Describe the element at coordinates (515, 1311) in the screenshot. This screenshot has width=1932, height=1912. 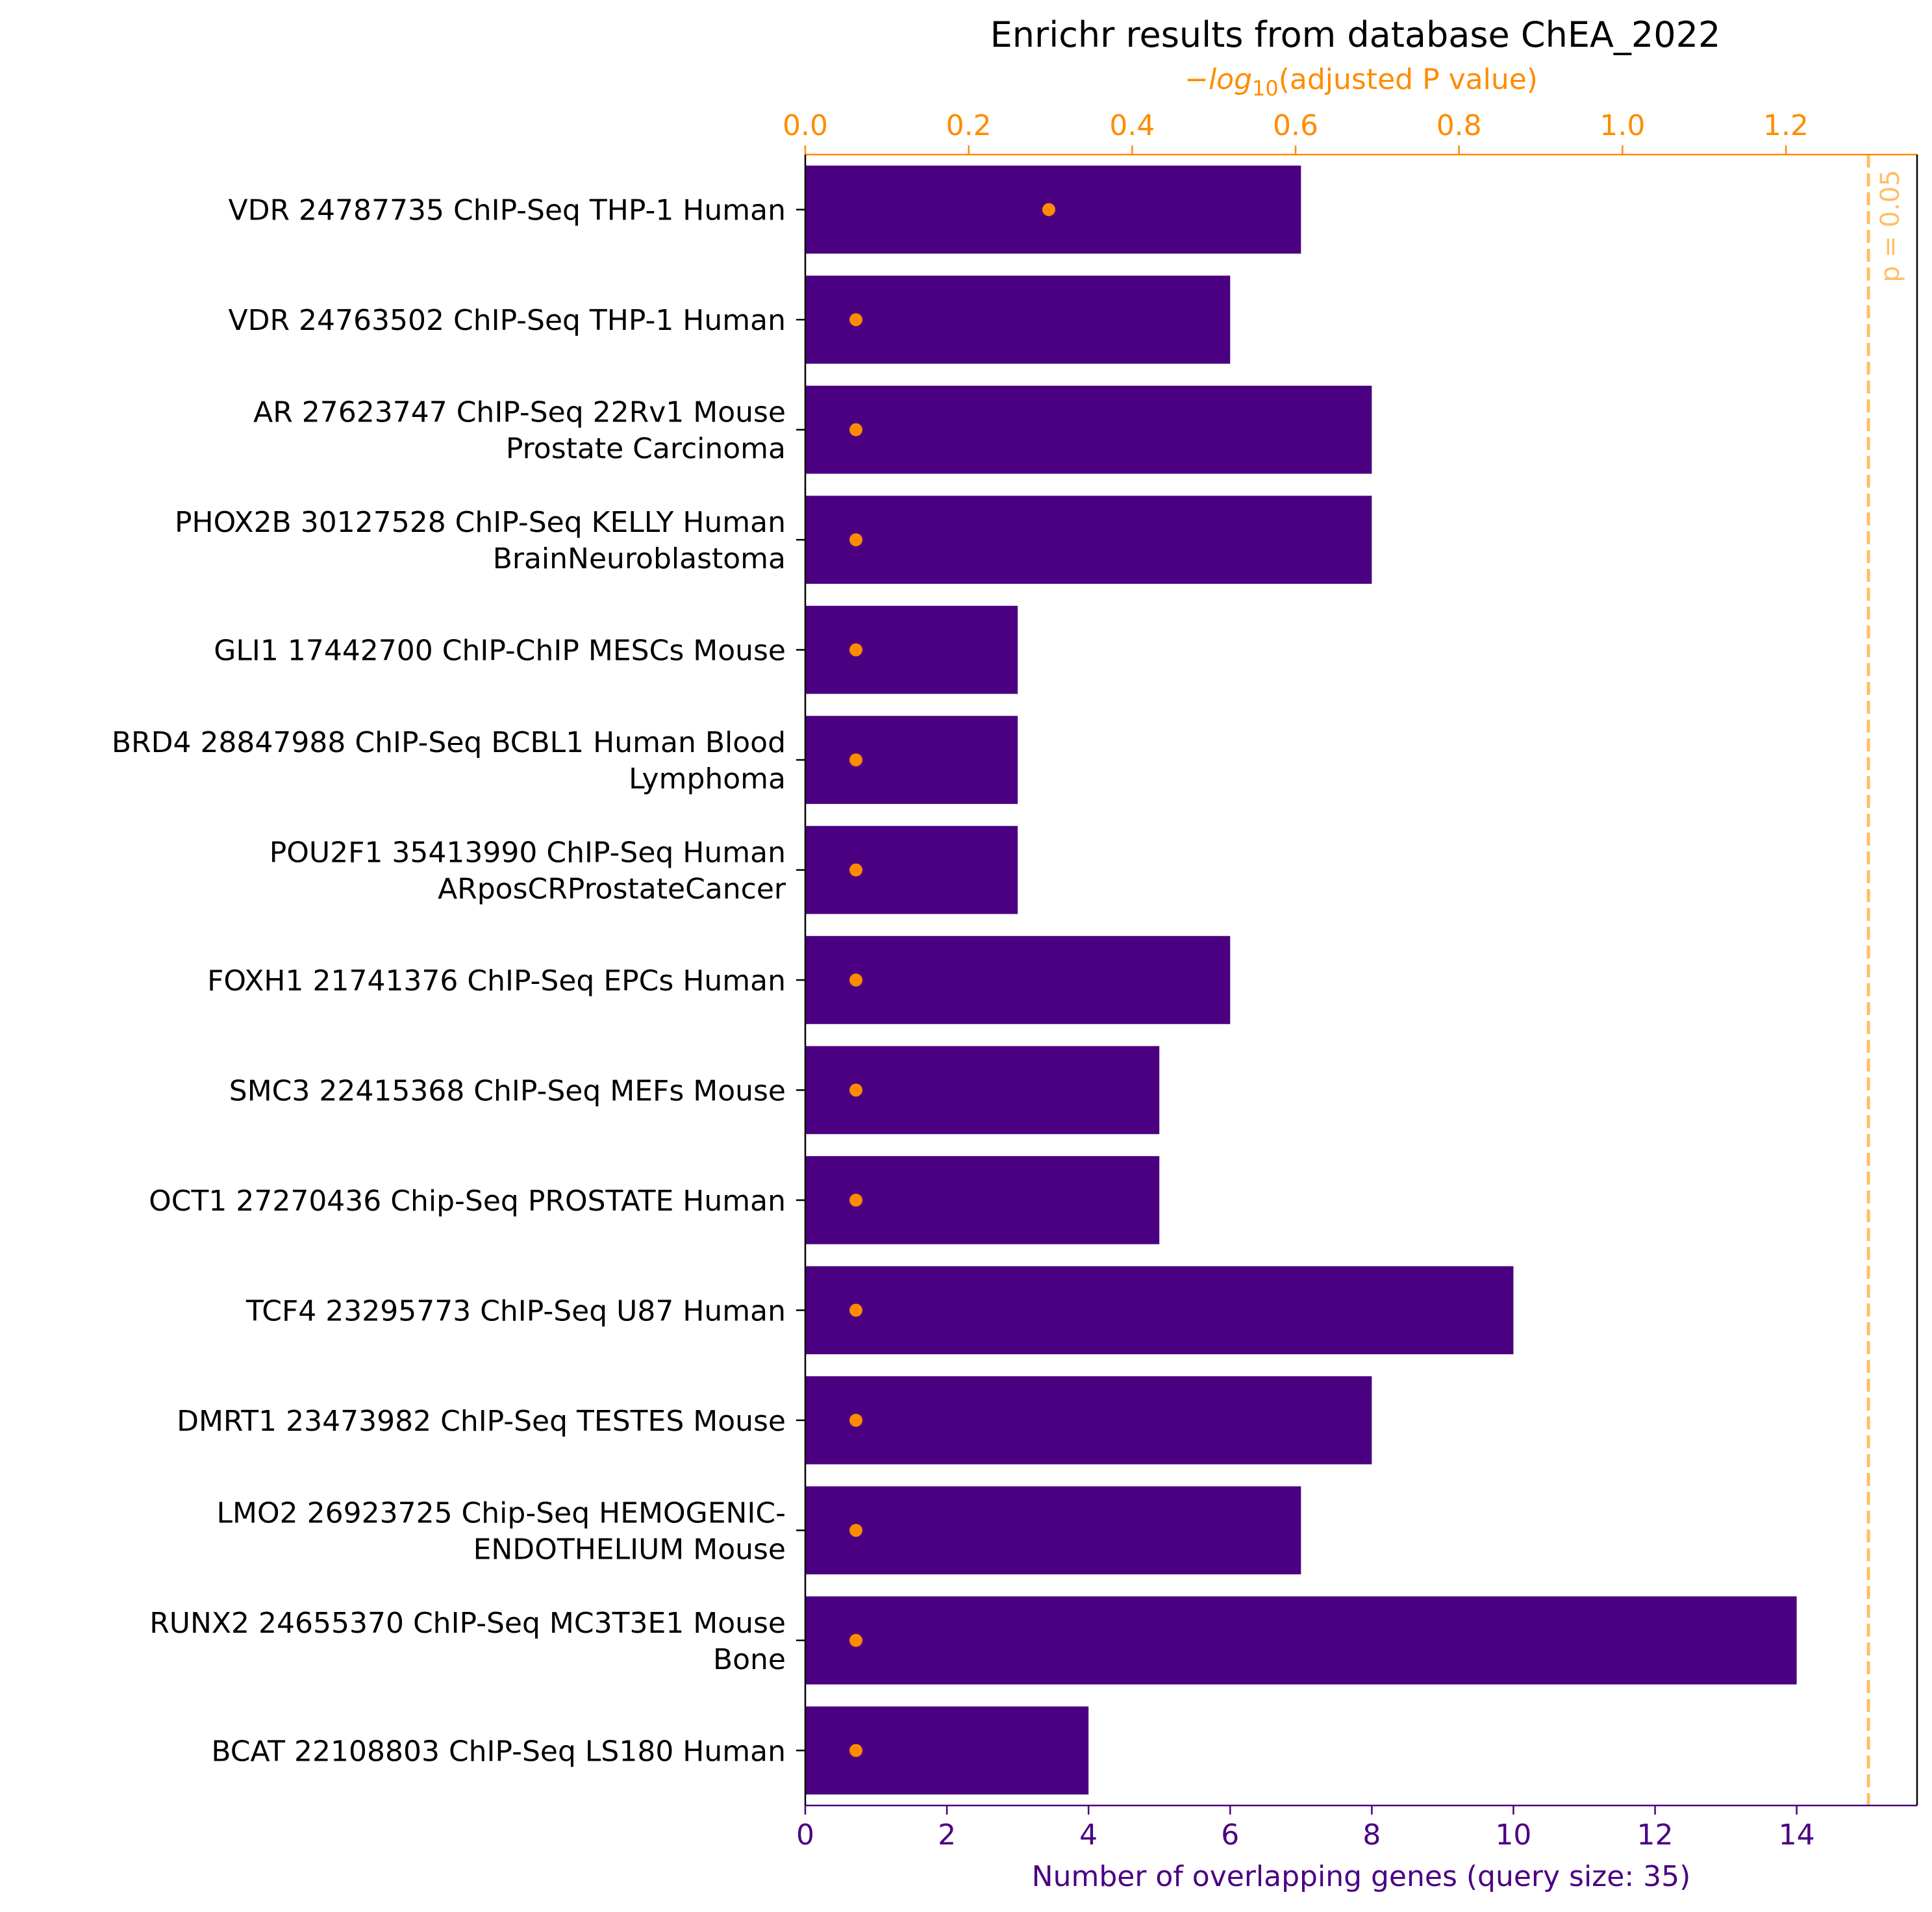
I see `category-label: TCF4 23295773 ChIP-Seq U87 Human` at that location.